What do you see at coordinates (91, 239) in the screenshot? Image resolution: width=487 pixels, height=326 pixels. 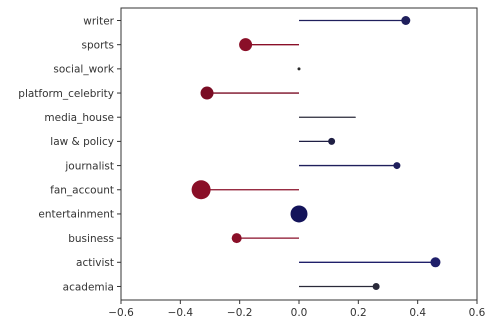 I see `y-tick-label-business: business` at bounding box center [91, 239].